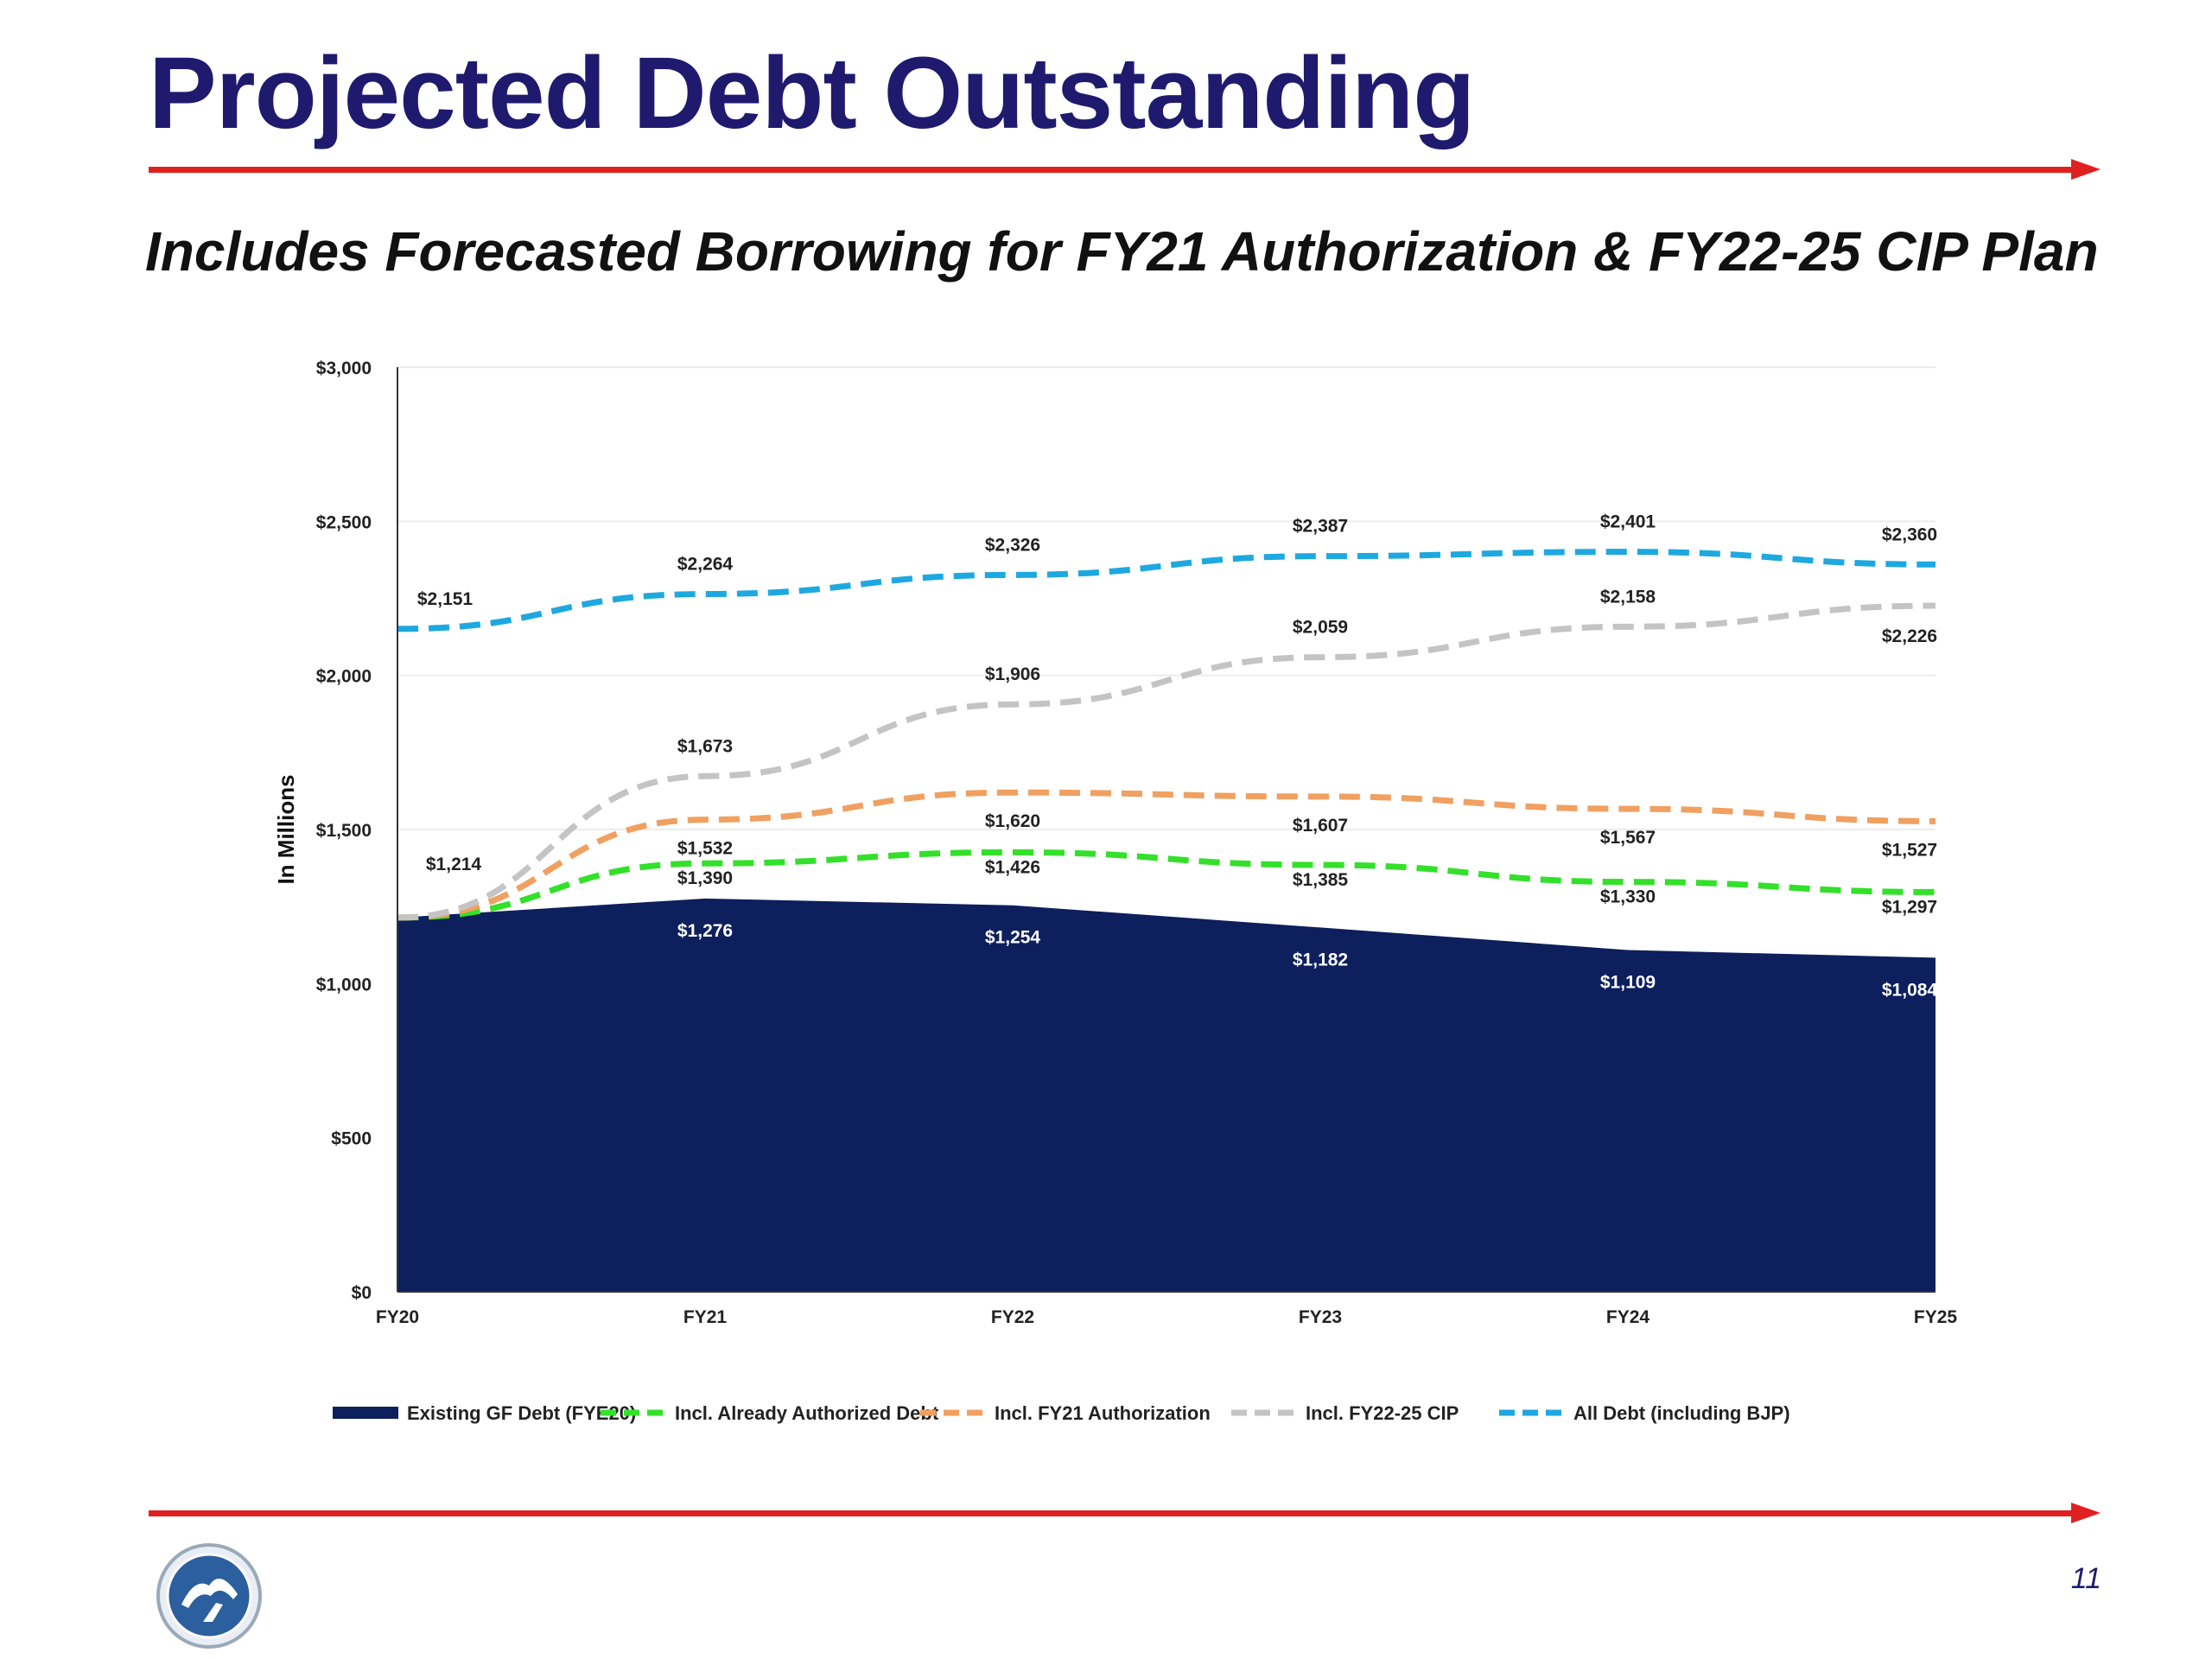 The width and height of the screenshot is (2212, 1659). What do you see at coordinates (344, 522) in the screenshot?
I see `y-tick-label: $2,500` at bounding box center [344, 522].